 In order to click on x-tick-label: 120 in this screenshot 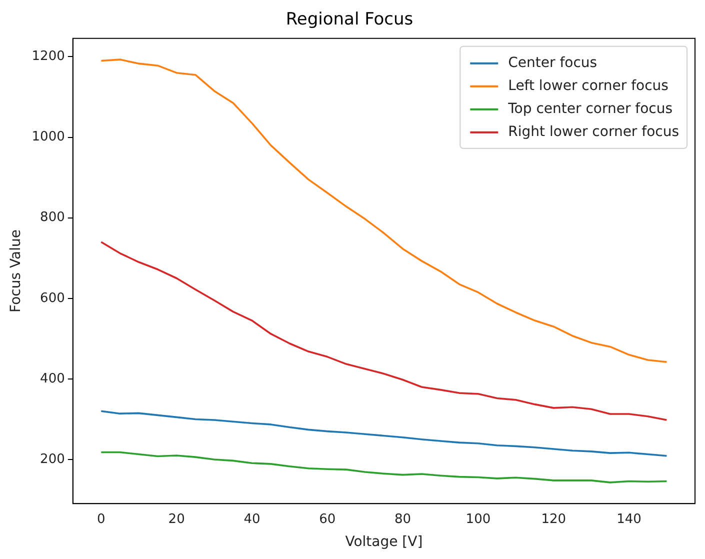, I will do `click(553, 519)`.